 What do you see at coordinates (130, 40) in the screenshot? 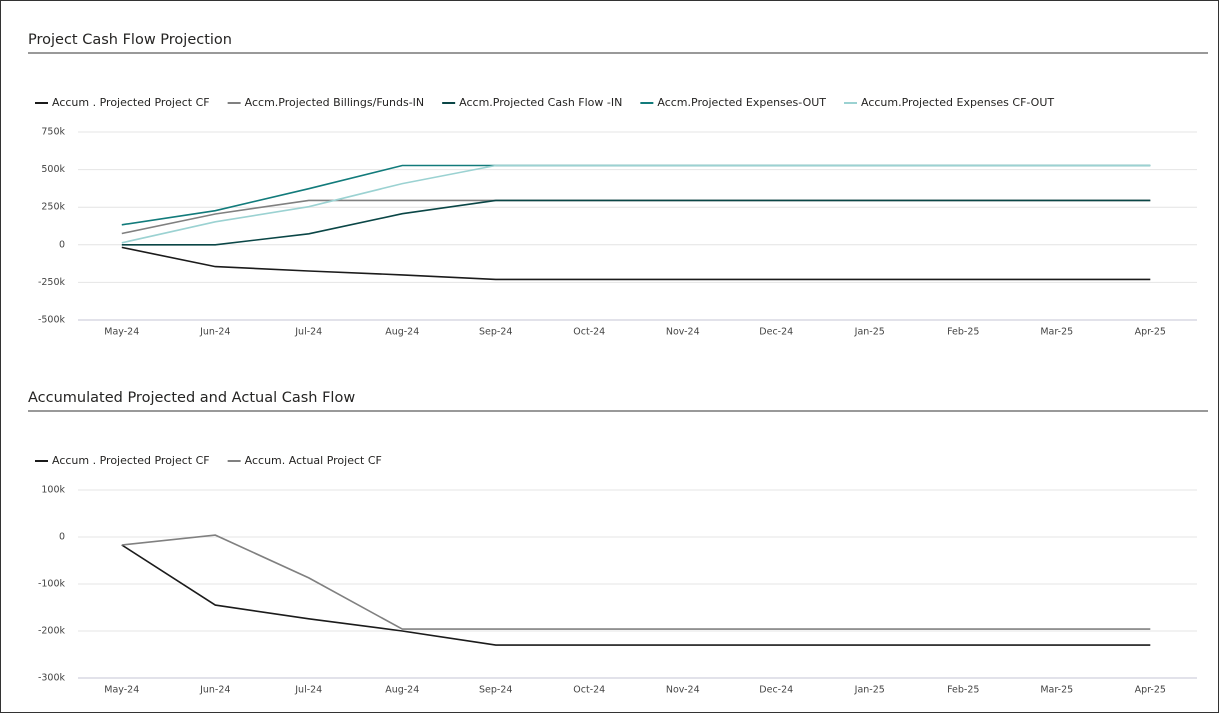
I see `chart-title: Project Cash Flow Projection` at bounding box center [130, 40].